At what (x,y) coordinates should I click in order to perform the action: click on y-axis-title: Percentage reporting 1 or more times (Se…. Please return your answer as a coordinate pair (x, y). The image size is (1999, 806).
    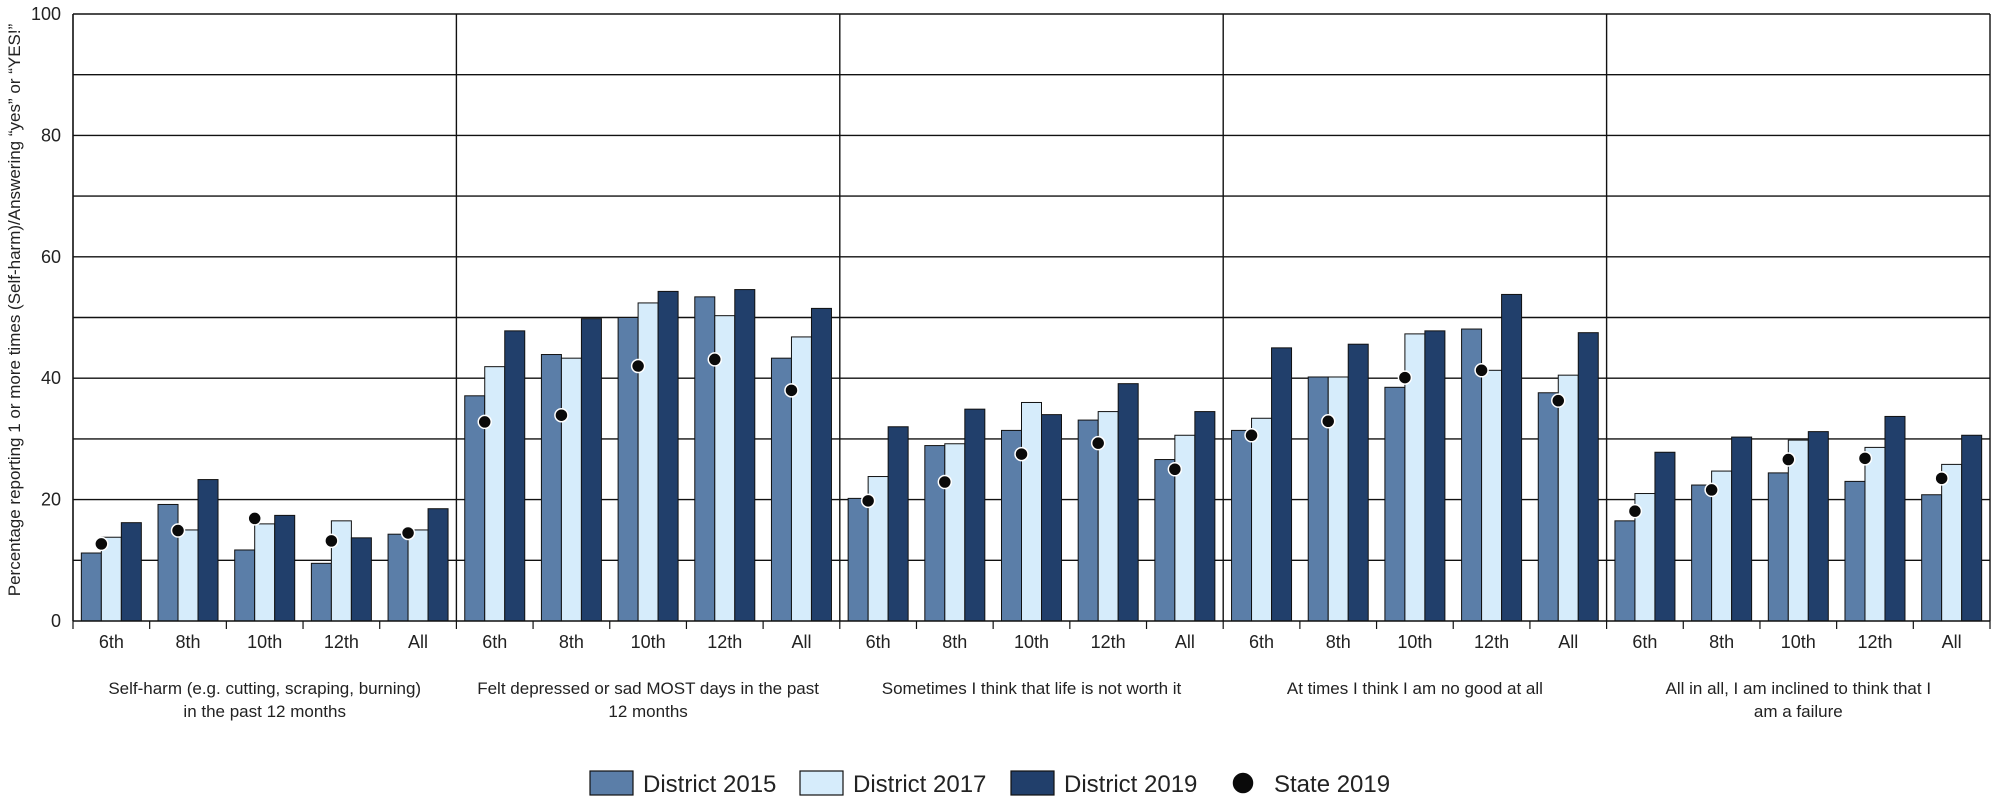
    Looking at the image, I should click on (14, 309).